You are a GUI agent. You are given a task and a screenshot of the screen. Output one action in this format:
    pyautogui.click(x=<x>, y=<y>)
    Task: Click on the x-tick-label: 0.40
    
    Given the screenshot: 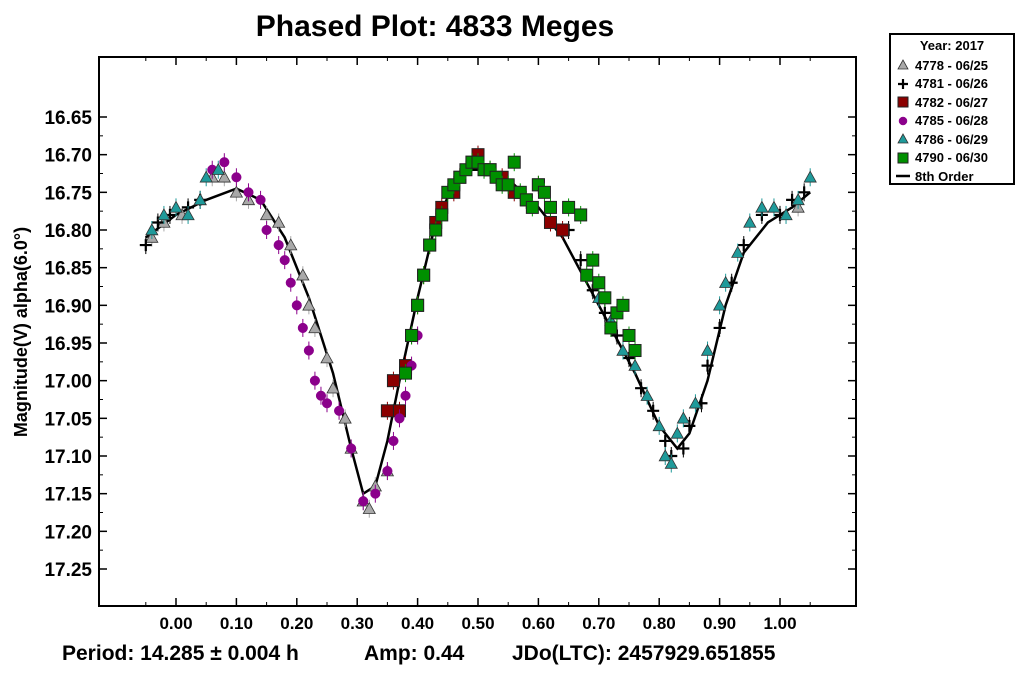 What is the action you would take?
    pyautogui.click(x=417, y=623)
    